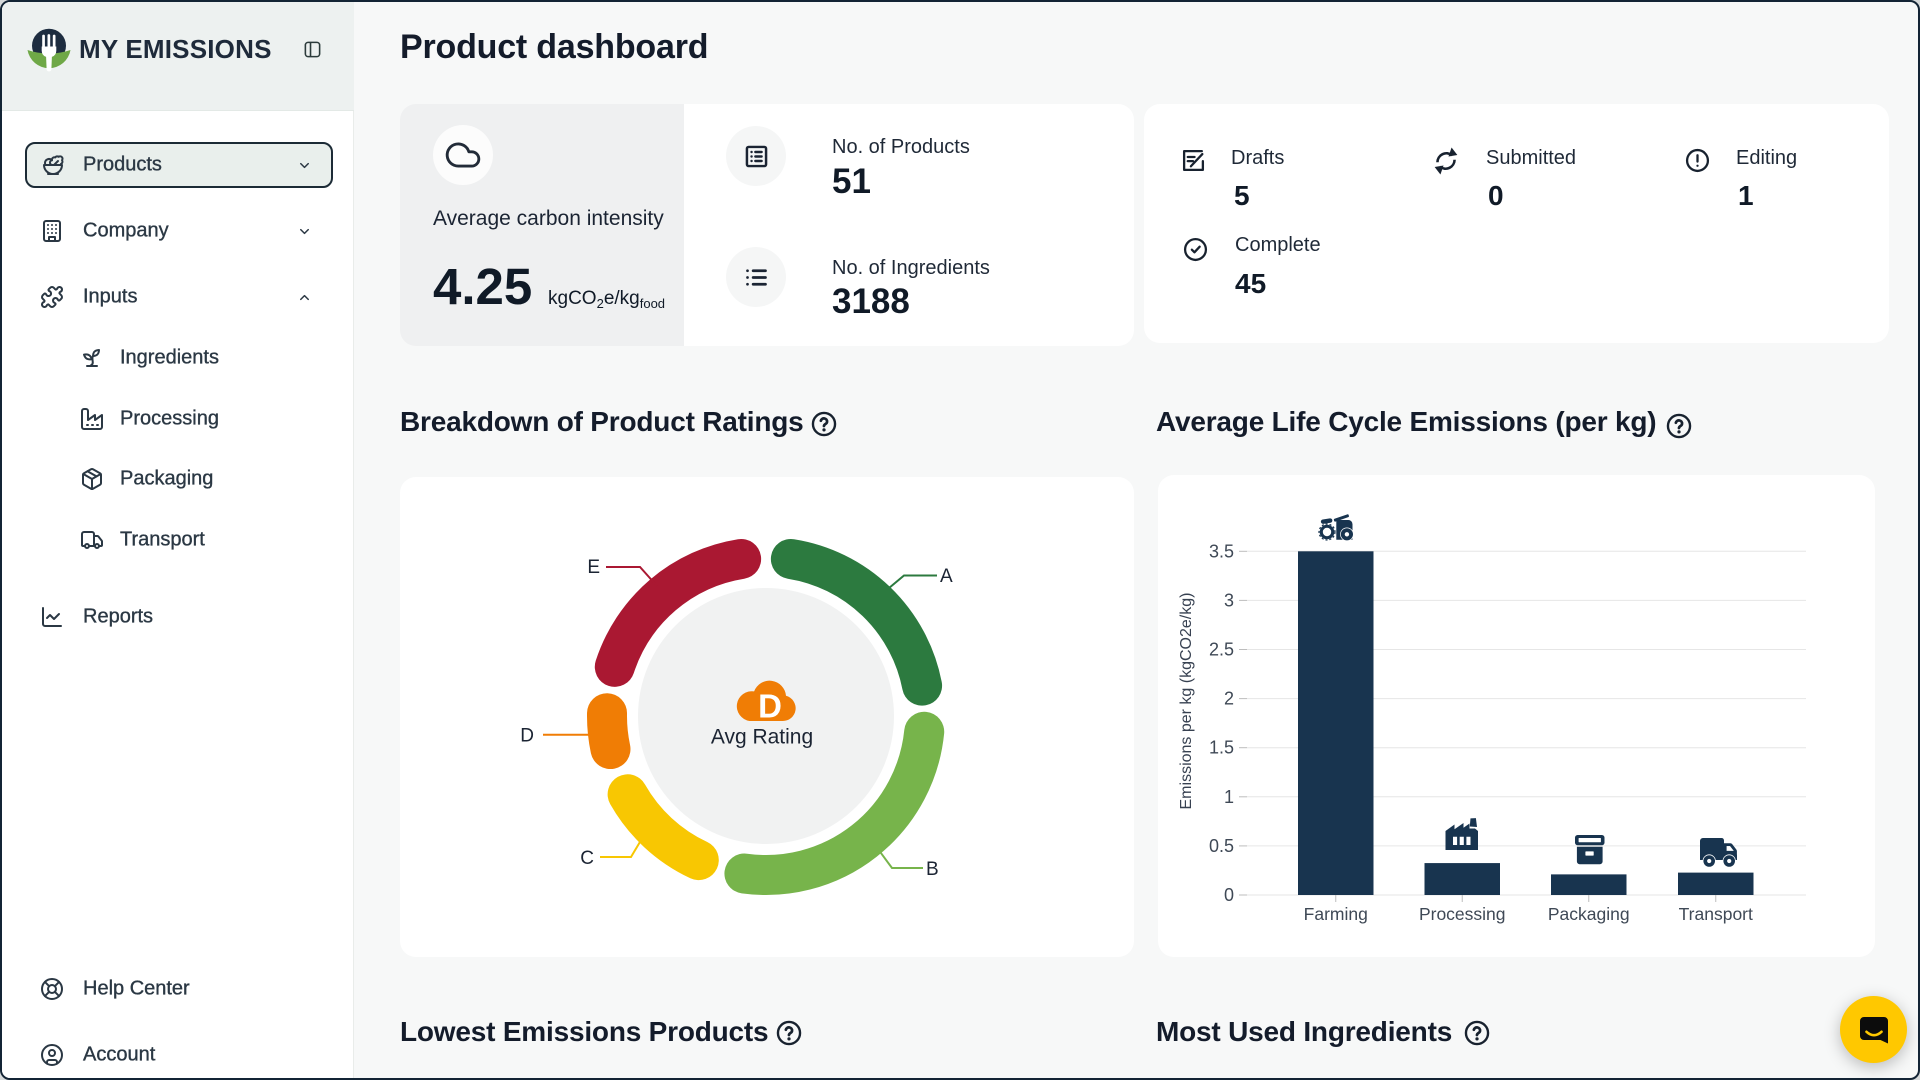  Describe the element at coordinates (1229, 797) in the screenshot. I see `svg-text: 1` at that location.